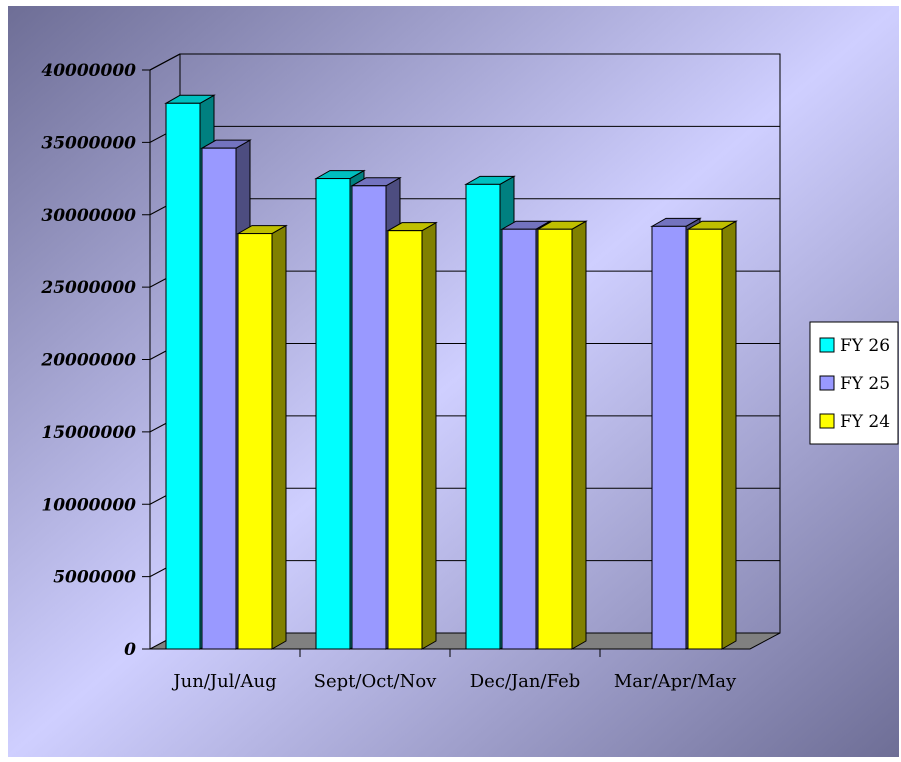 This screenshot has width=901, height=762. I want to click on x-tick-label: Jun/Jul/Aug, so click(223, 681).